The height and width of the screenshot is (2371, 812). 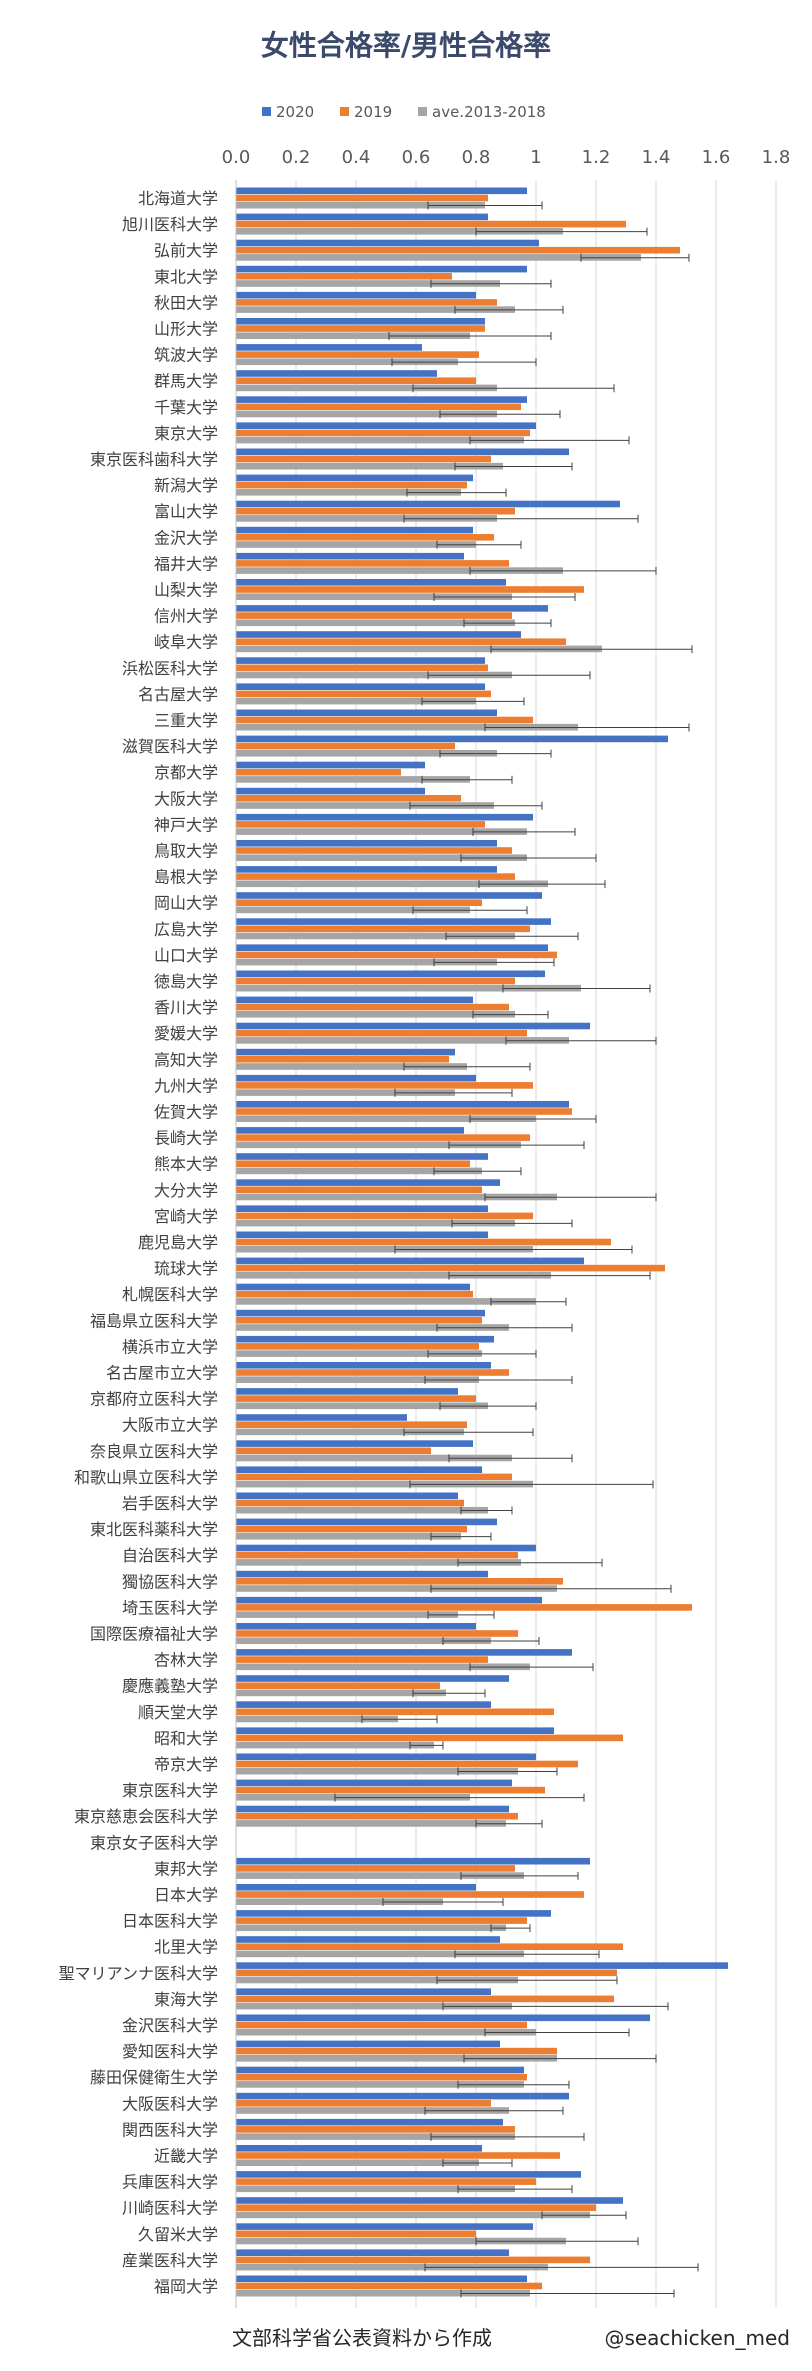 What do you see at coordinates (170, 2051) in the screenshot?
I see `y-axis-label: 愛知医科大学` at bounding box center [170, 2051].